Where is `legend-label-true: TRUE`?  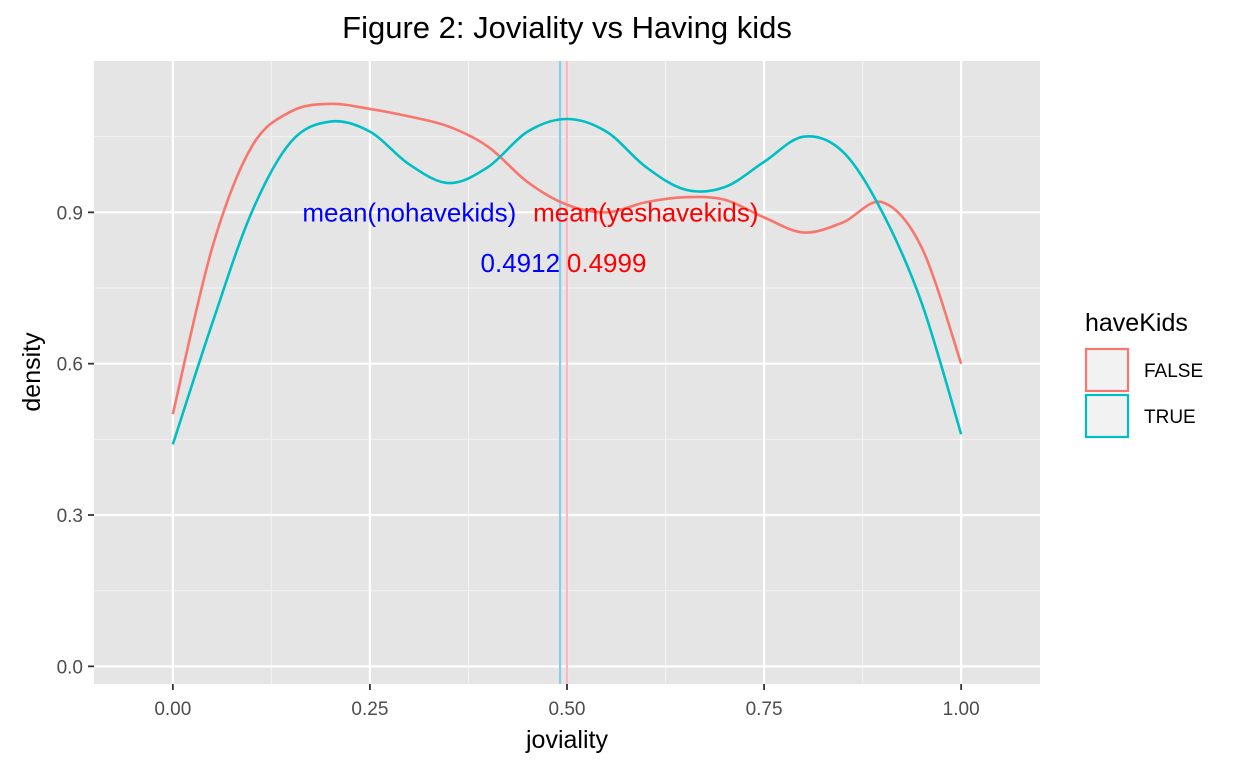
legend-label-true: TRUE is located at coordinates (1170, 417).